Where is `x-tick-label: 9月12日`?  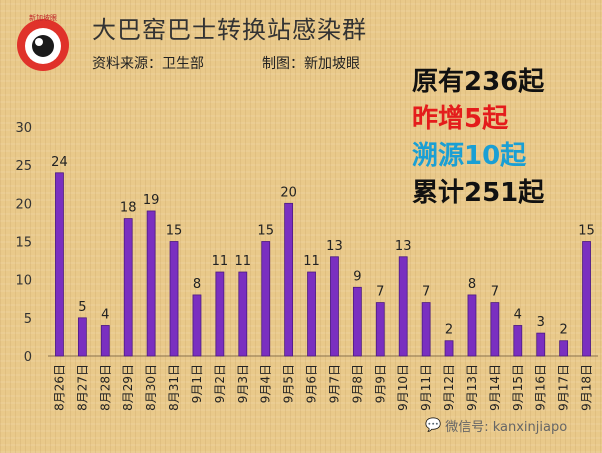
x-tick-label: 9月12日 is located at coordinates (449, 387).